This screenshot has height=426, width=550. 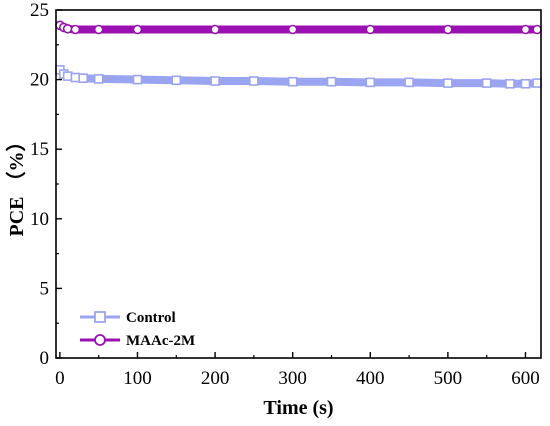 What do you see at coordinates (39, 10) in the screenshot?
I see `y-tick-label-5: 25` at bounding box center [39, 10].